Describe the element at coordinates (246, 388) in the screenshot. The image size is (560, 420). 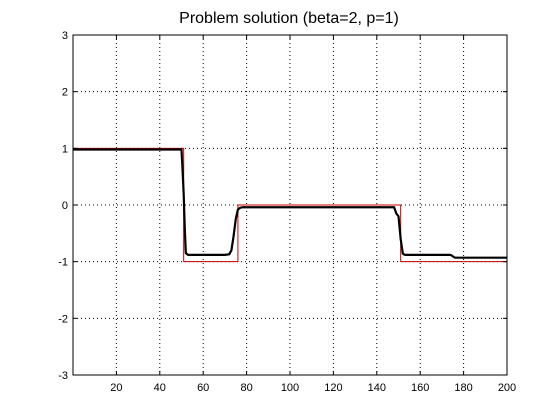
I see `x-tick-label: 80` at that location.